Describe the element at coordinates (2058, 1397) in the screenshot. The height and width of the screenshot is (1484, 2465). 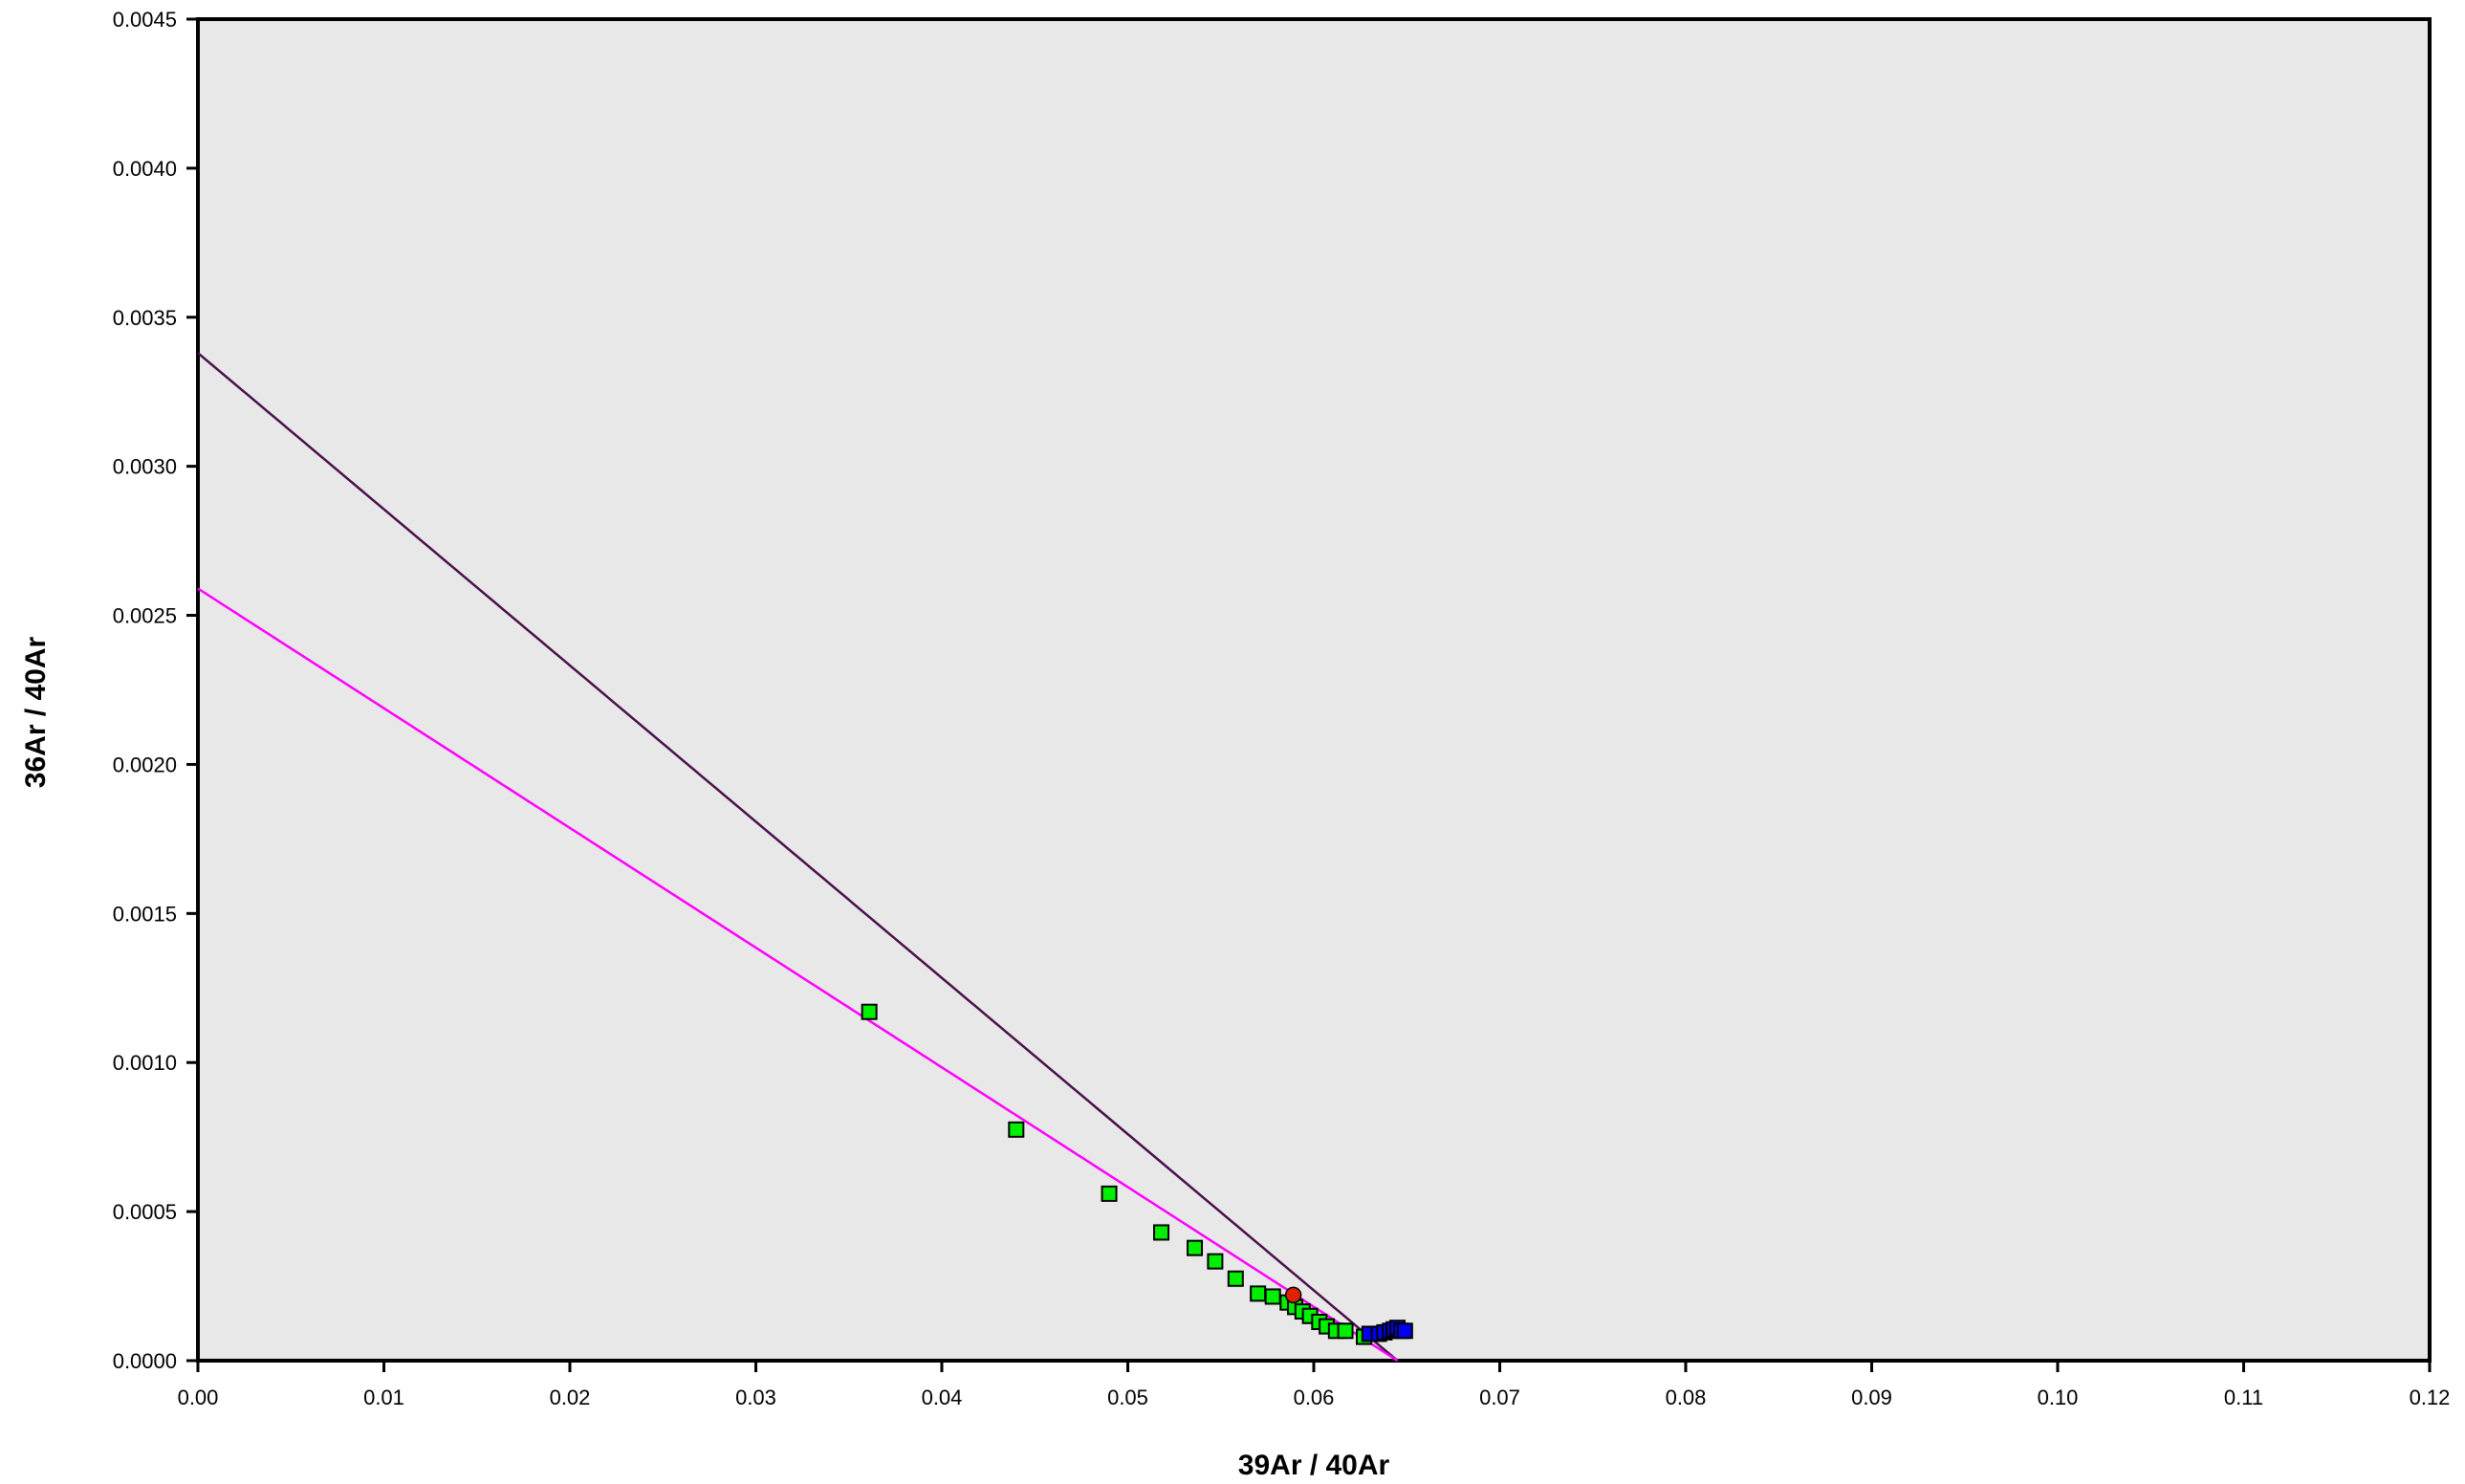
I see `x-tick-label: 0.10` at that location.